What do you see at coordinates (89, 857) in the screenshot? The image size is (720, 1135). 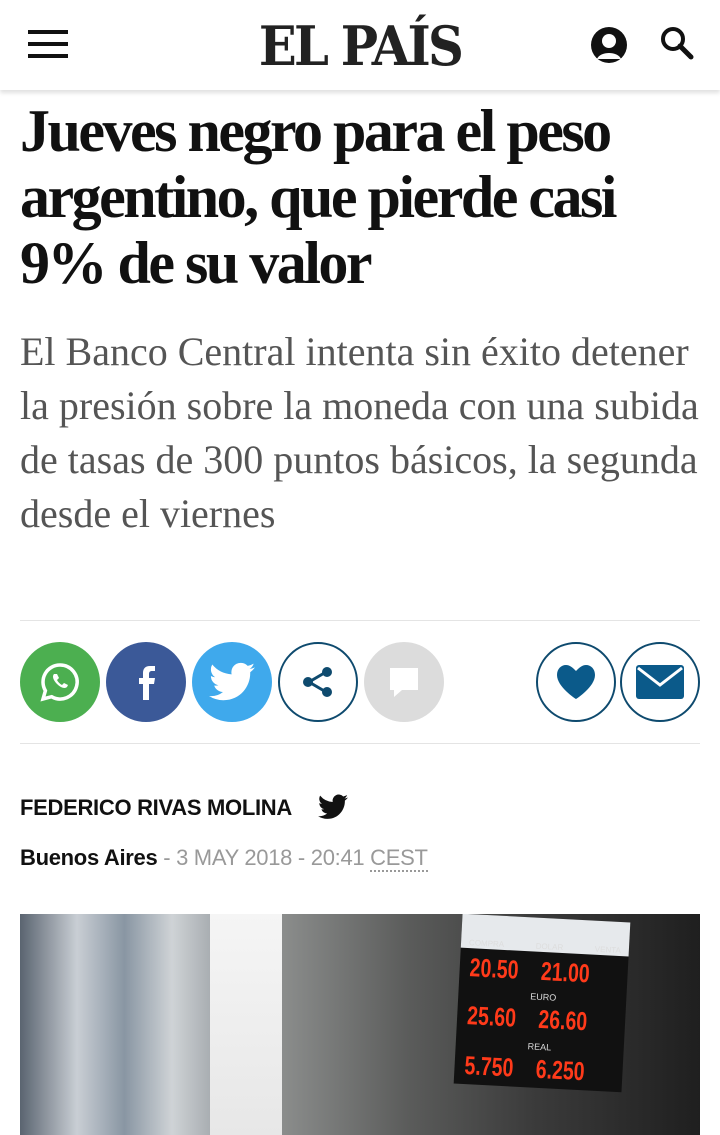 I see `location: Buenos Aires` at bounding box center [89, 857].